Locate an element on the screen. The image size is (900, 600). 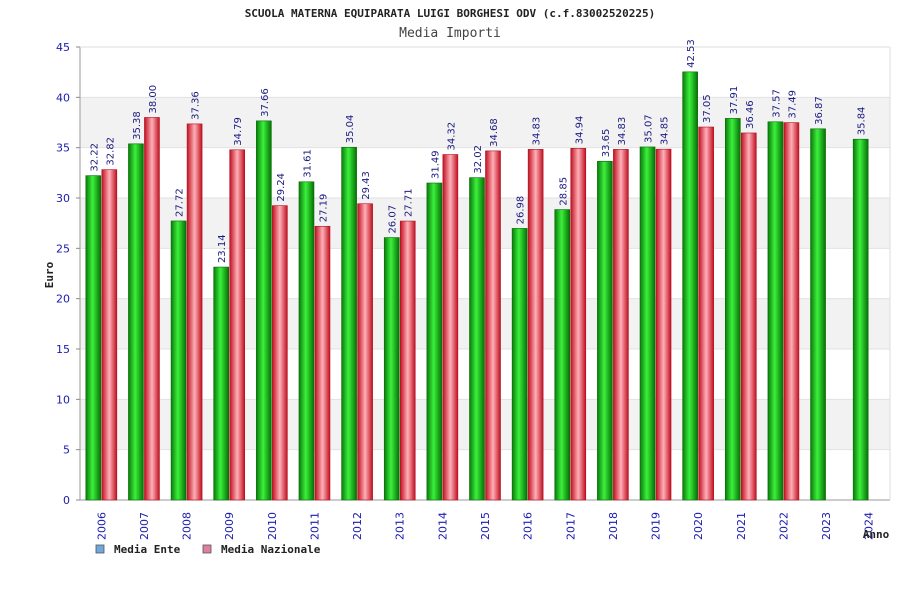
bar-value-label: 37.05 is located at coordinates (707, 108).